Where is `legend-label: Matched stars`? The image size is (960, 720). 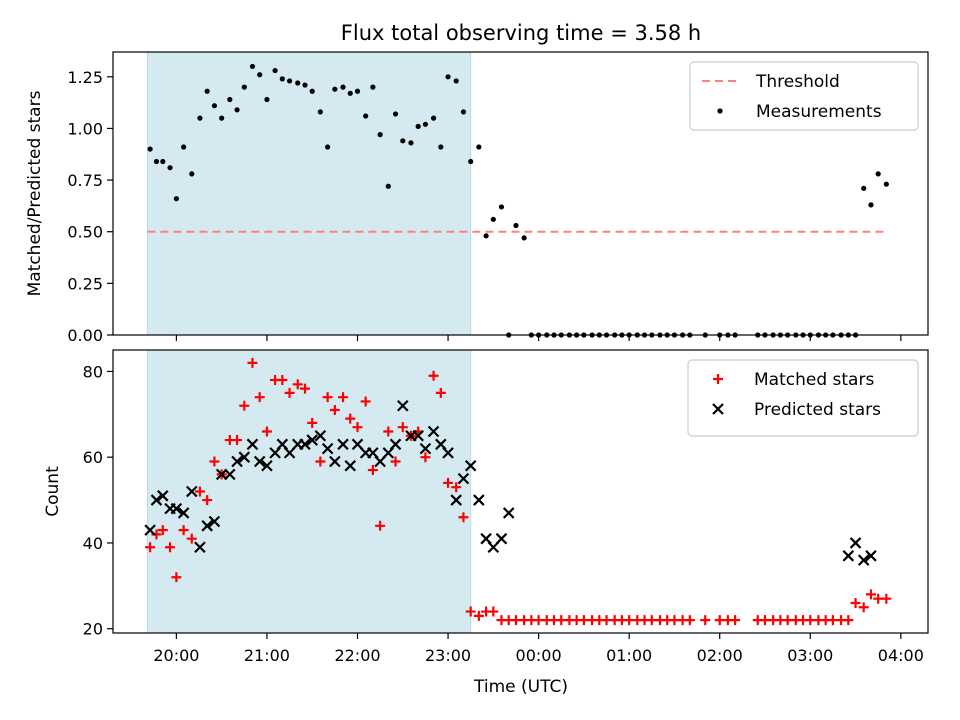
legend-label: Matched stars is located at coordinates (814, 380).